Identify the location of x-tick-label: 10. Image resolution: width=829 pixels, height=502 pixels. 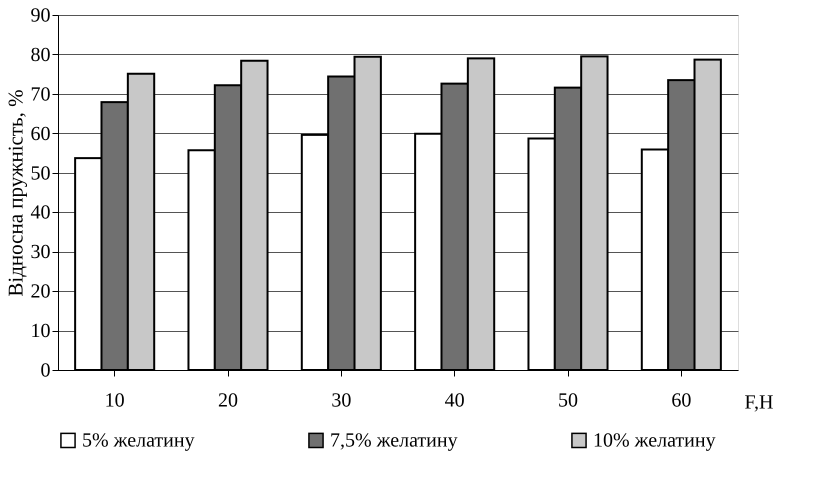
(114, 401).